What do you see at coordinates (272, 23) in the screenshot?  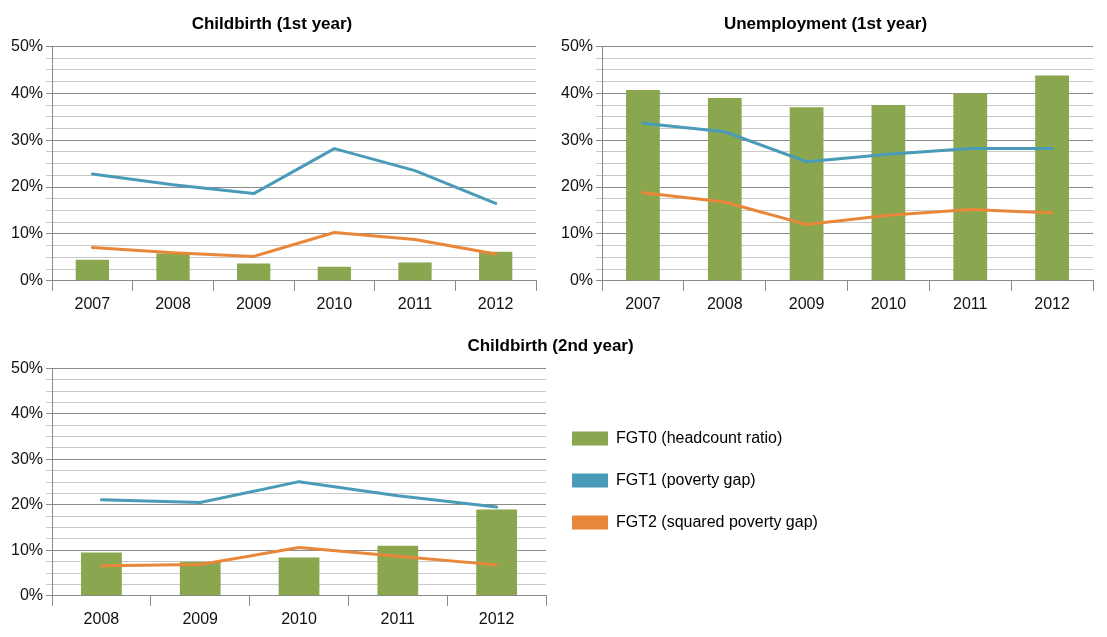 I see `chart-title: Childbirth (1st year)` at bounding box center [272, 23].